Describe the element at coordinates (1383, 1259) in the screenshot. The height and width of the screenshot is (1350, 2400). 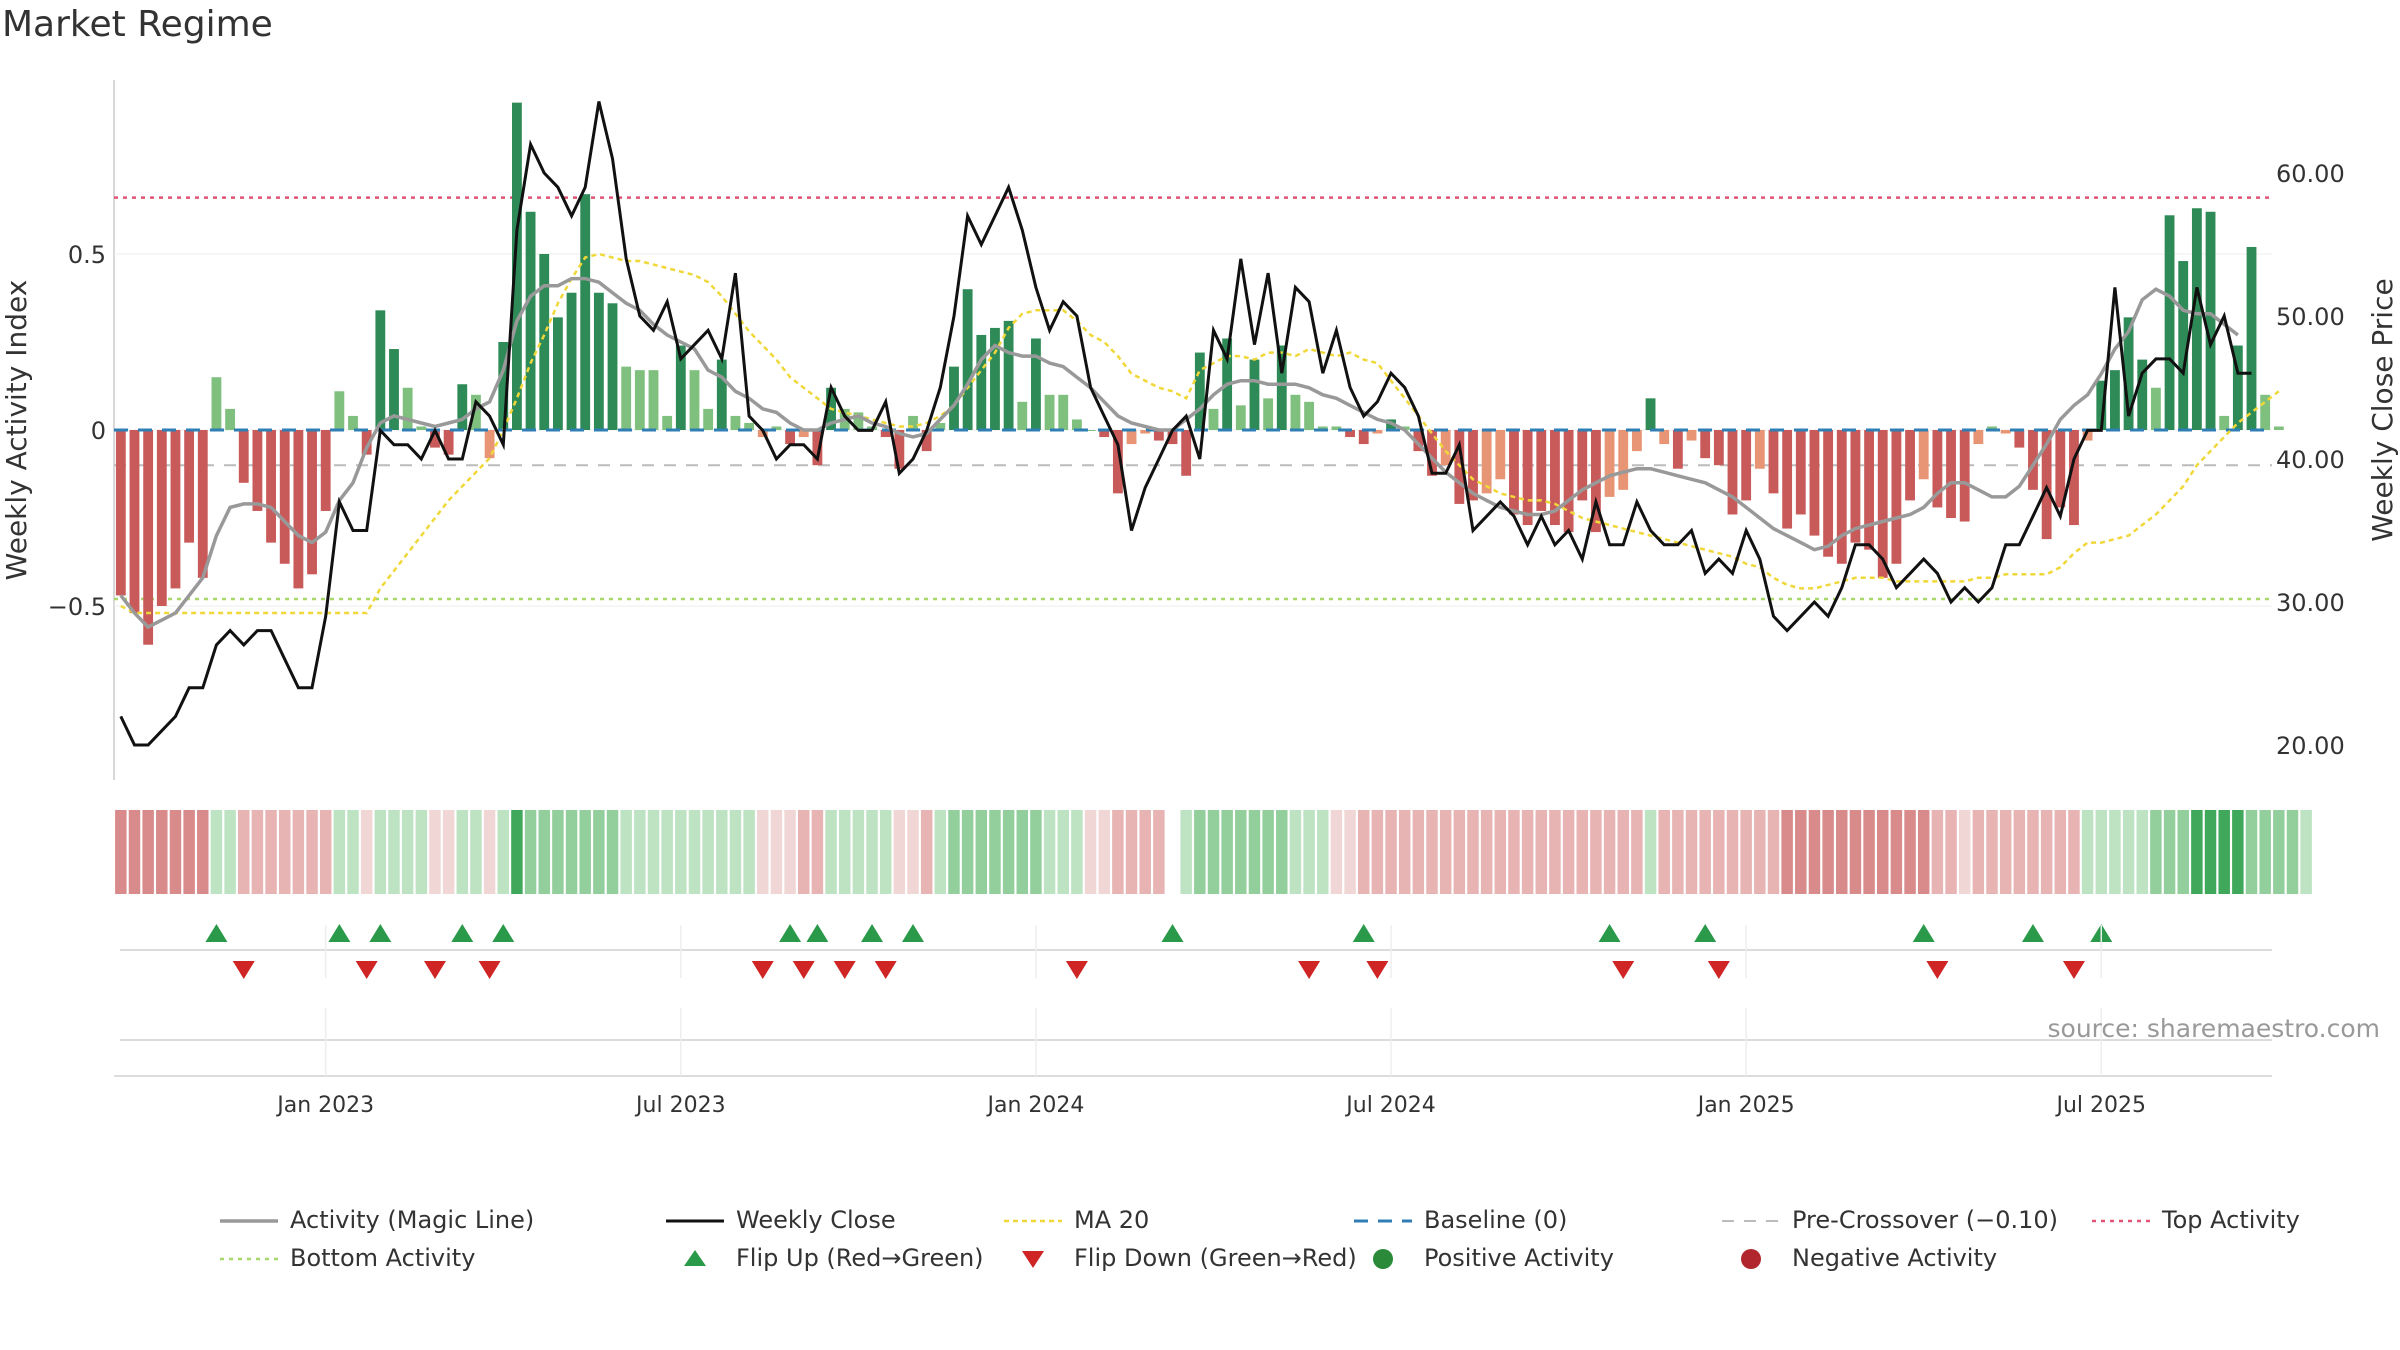
I see `legend-swatch-positive` at that location.